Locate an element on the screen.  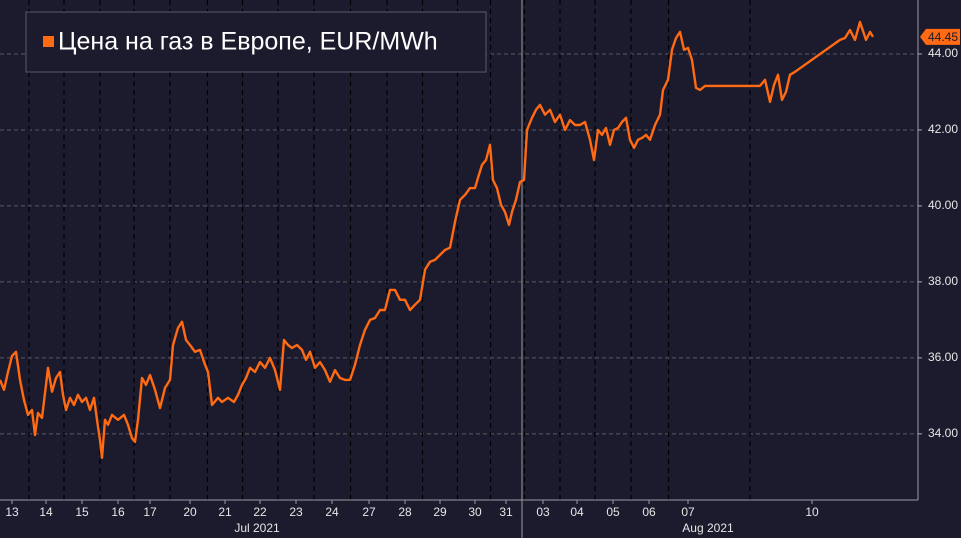
x-tick-label: 17 is located at coordinates (150, 512).